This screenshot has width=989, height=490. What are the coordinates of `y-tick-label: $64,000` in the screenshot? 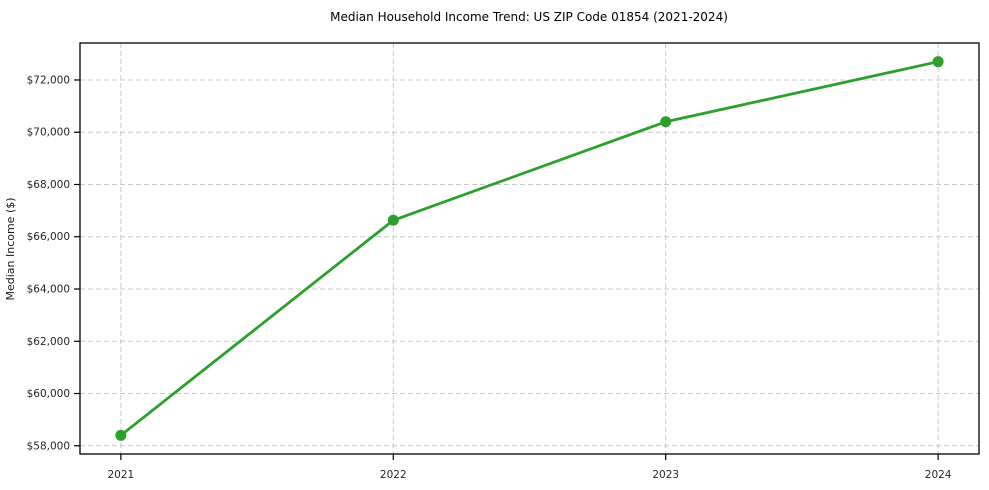 It's located at (48, 289).